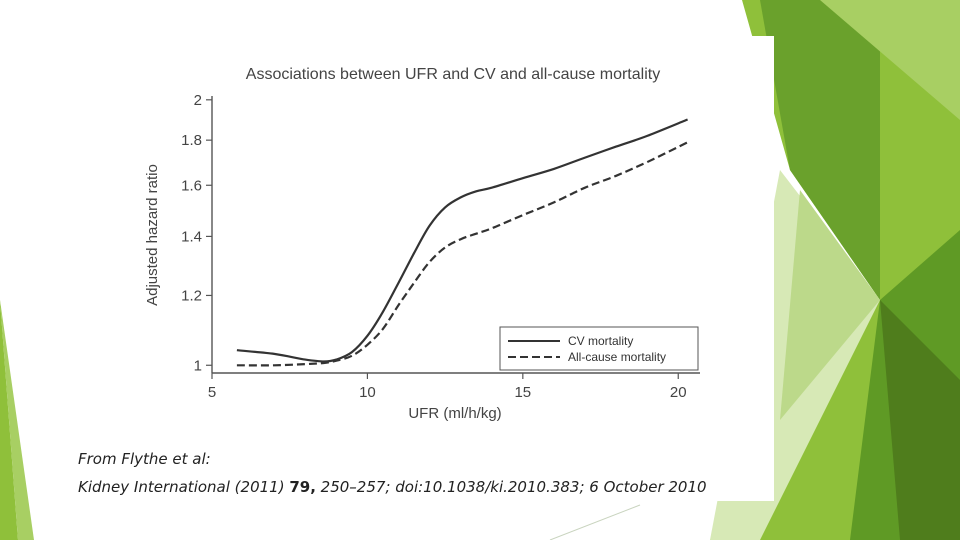 The width and height of the screenshot is (960, 540). Describe the element at coordinates (17, 420) in the screenshot. I see `slide-decoration-left` at that location.